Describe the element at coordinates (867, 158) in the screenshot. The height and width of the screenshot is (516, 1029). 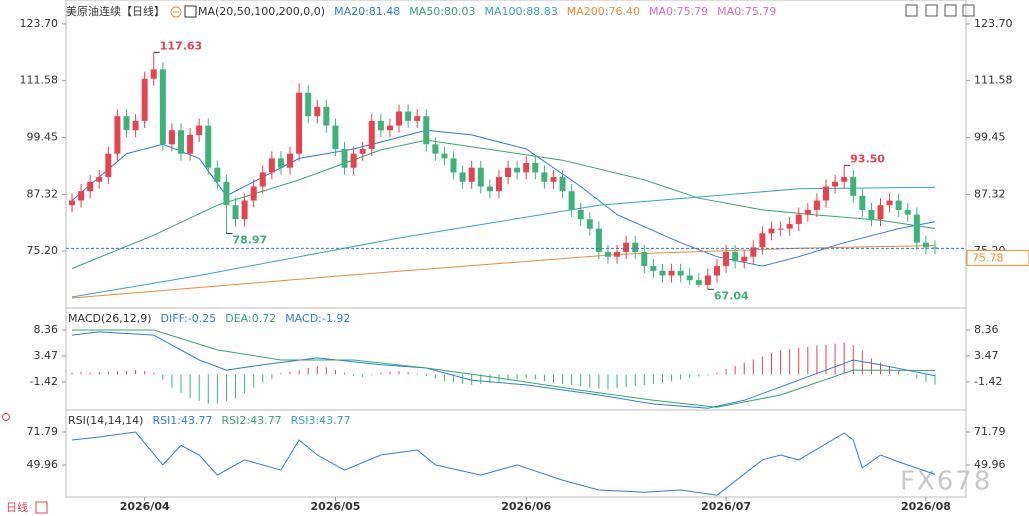
I see `annotation-label: 93.50` at that location.